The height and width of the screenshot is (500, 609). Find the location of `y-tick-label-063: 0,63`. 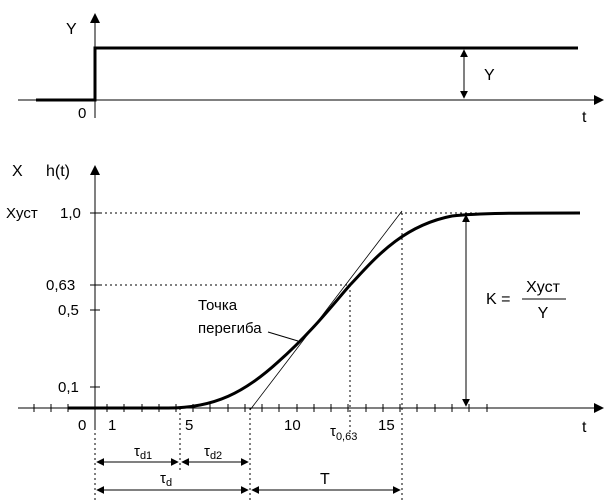

y-tick-label-063: 0,63 is located at coordinates (60, 285).